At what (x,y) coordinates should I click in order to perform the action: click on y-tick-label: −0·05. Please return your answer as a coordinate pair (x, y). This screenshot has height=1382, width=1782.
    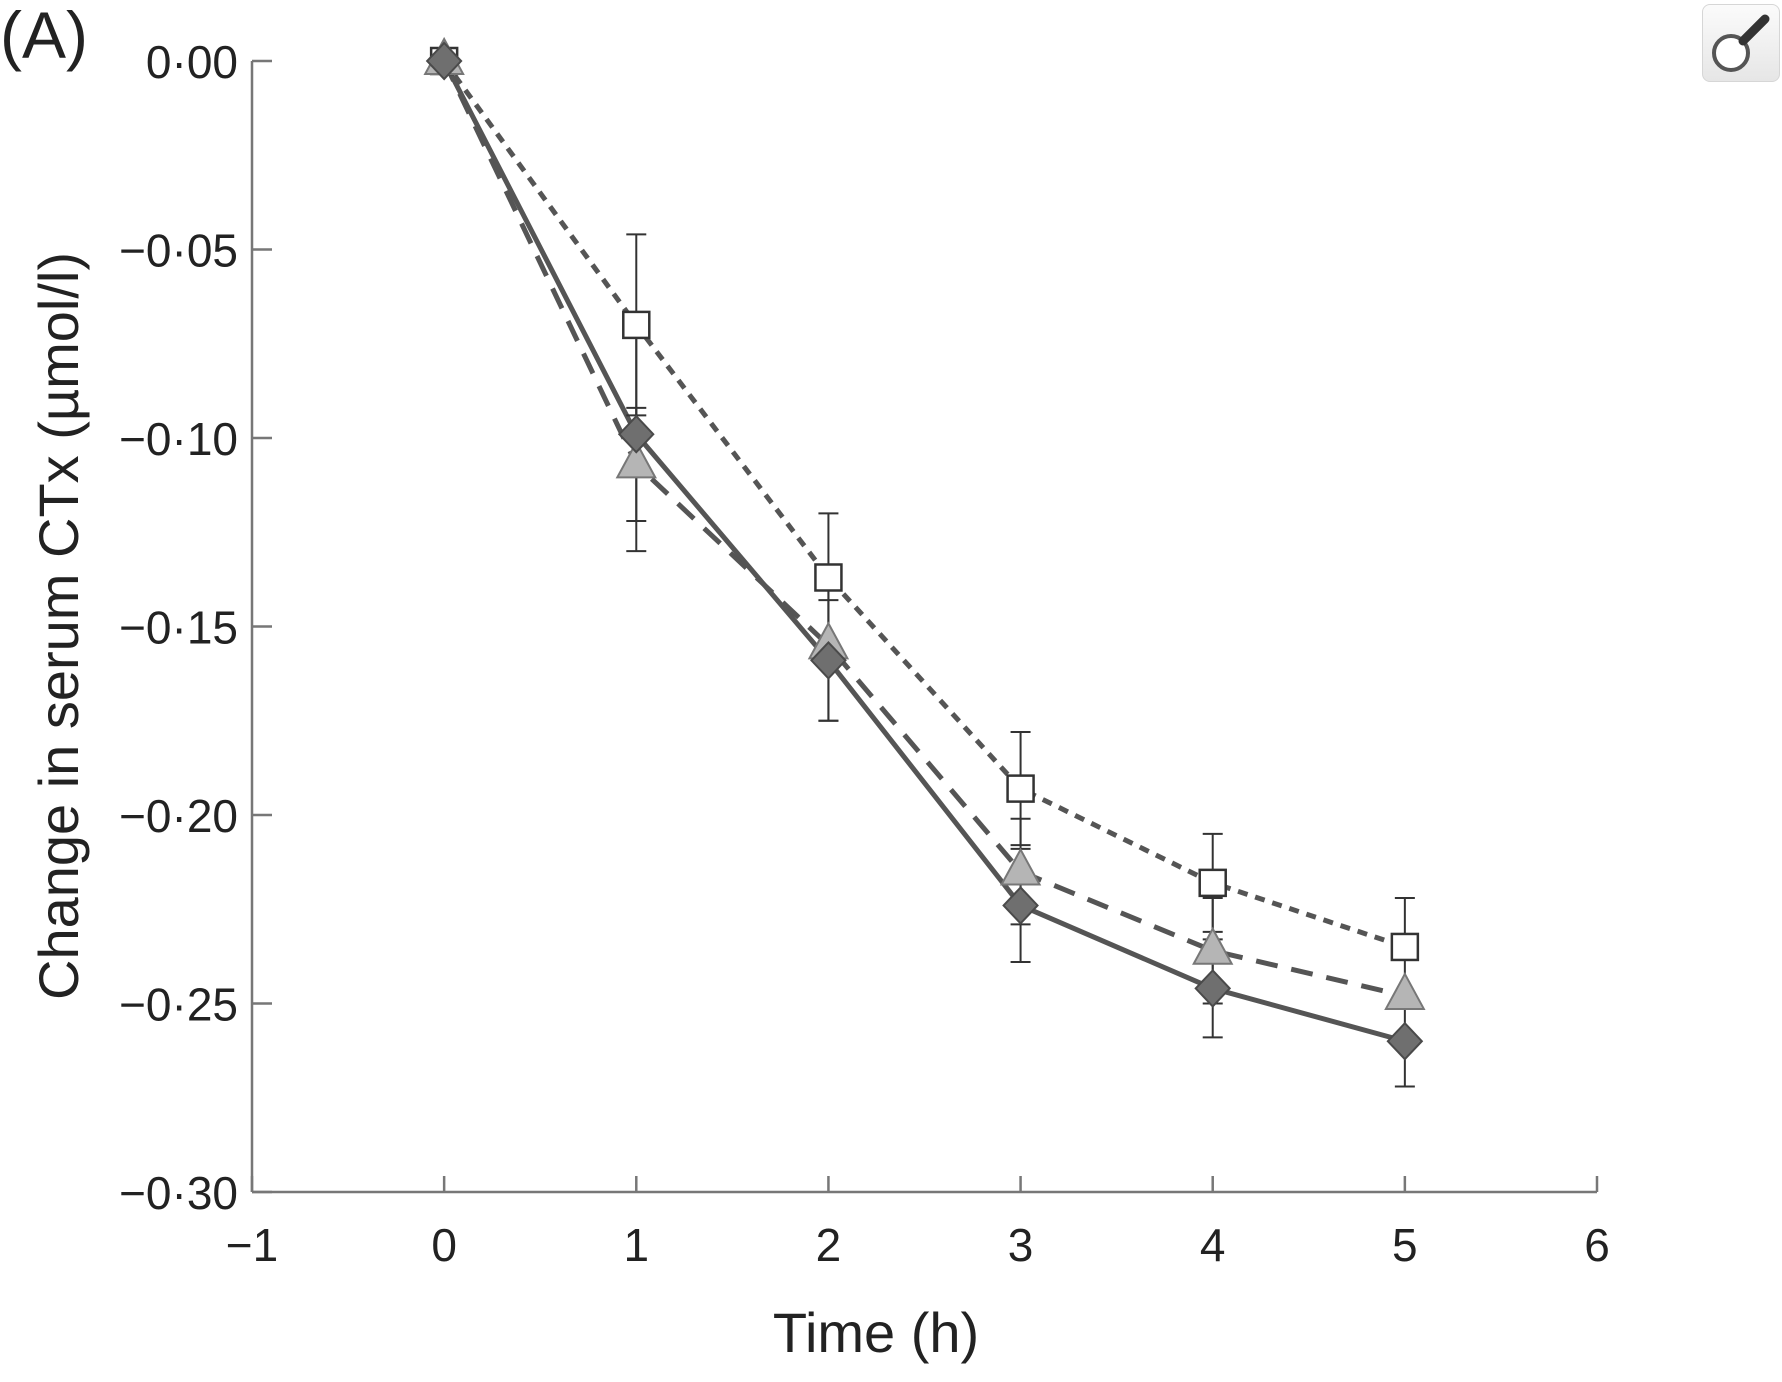
    Looking at the image, I should click on (178, 251).